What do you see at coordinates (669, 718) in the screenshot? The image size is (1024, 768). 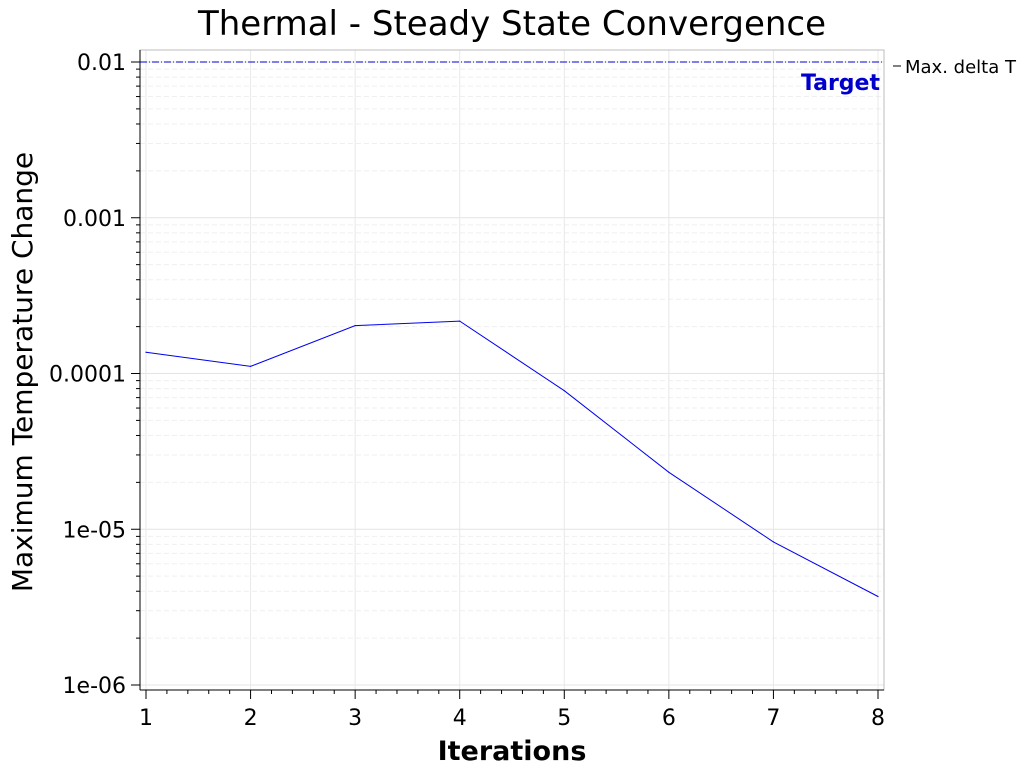 I see `x-tick-label: 6` at bounding box center [669, 718].